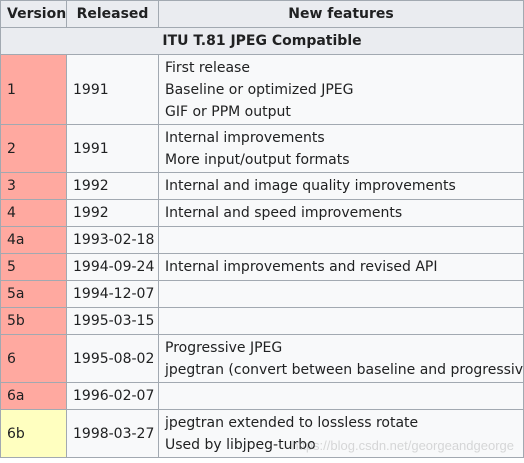  Describe the element at coordinates (310, 186) in the screenshot. I see `feature-line: Internal and image quality improvements` at that location.